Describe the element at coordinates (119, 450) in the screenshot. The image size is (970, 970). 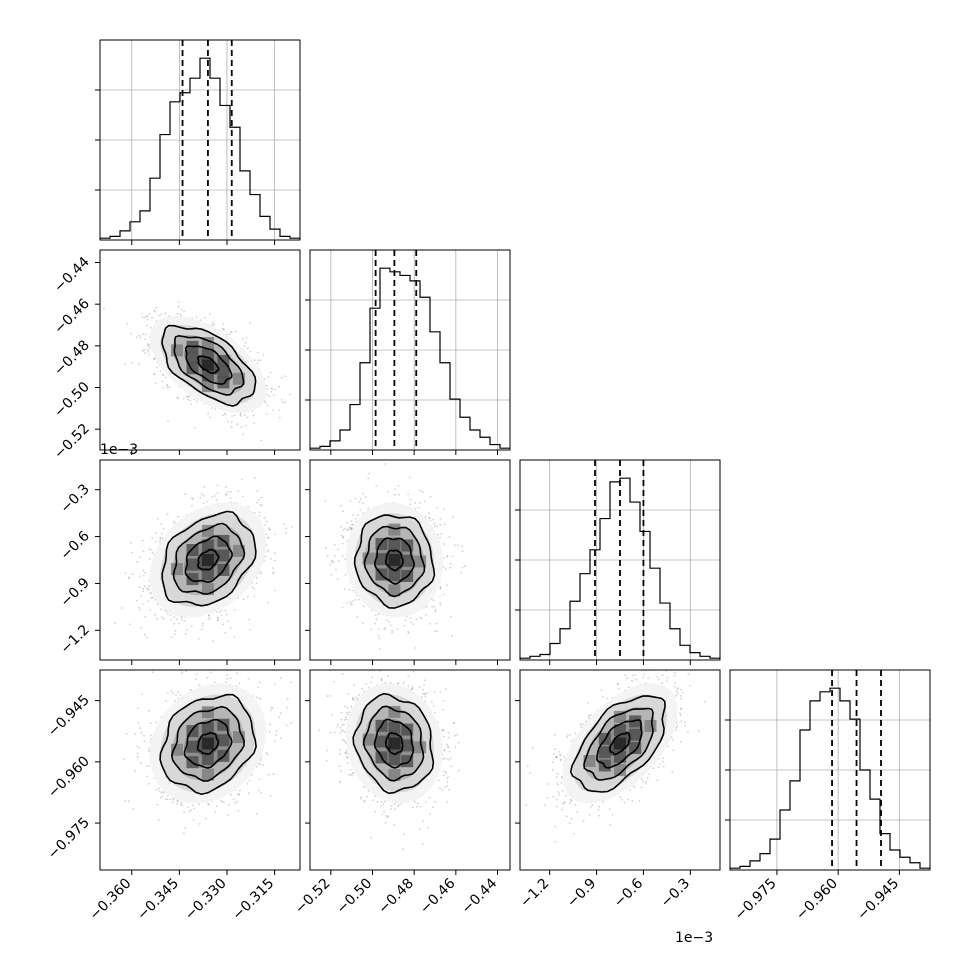
I see `y-offset-label: 1e−3` at that location.